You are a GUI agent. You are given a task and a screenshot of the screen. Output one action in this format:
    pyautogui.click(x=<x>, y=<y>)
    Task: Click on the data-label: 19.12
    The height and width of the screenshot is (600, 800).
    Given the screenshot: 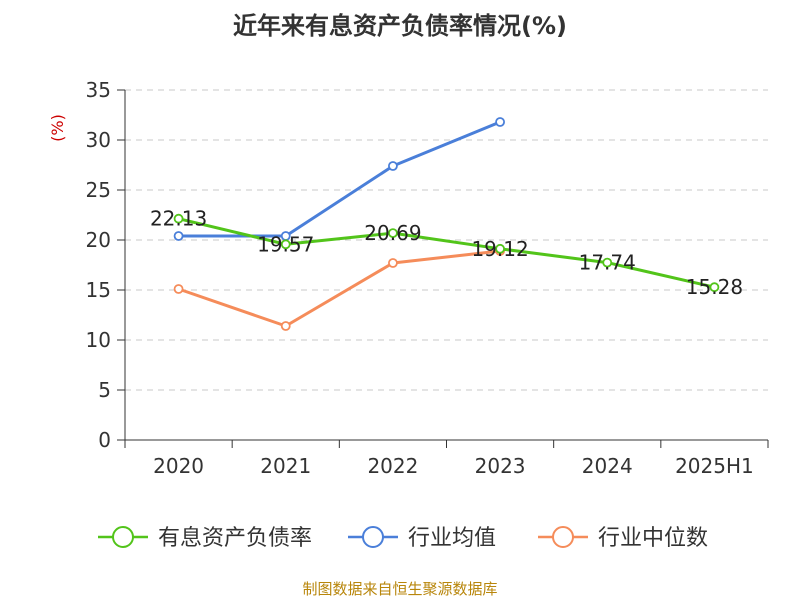 What is the action you would take?
    pyautogui.click(x=499, y=249)
    